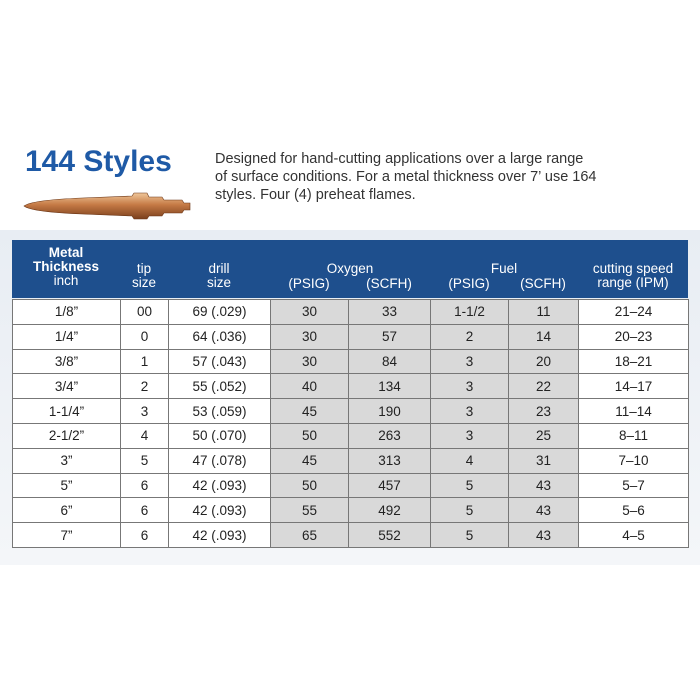  What do you see at coordinates (543, 436) in the screenshot?
I see `table-cell: 25` at bounding box center [543, 436].